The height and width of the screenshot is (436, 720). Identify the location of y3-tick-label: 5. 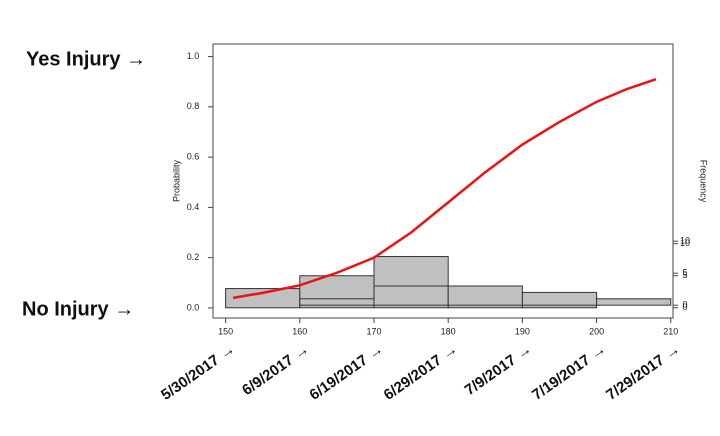
(684, 273).